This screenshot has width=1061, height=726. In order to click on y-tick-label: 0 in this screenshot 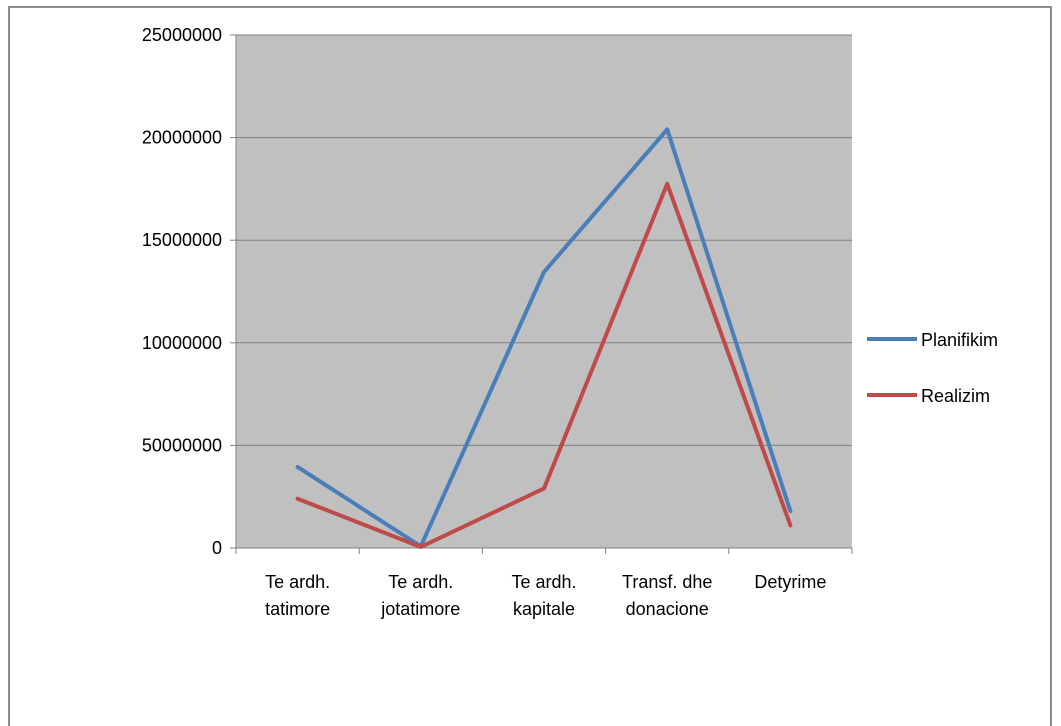, I will do `click(217, 548)`.